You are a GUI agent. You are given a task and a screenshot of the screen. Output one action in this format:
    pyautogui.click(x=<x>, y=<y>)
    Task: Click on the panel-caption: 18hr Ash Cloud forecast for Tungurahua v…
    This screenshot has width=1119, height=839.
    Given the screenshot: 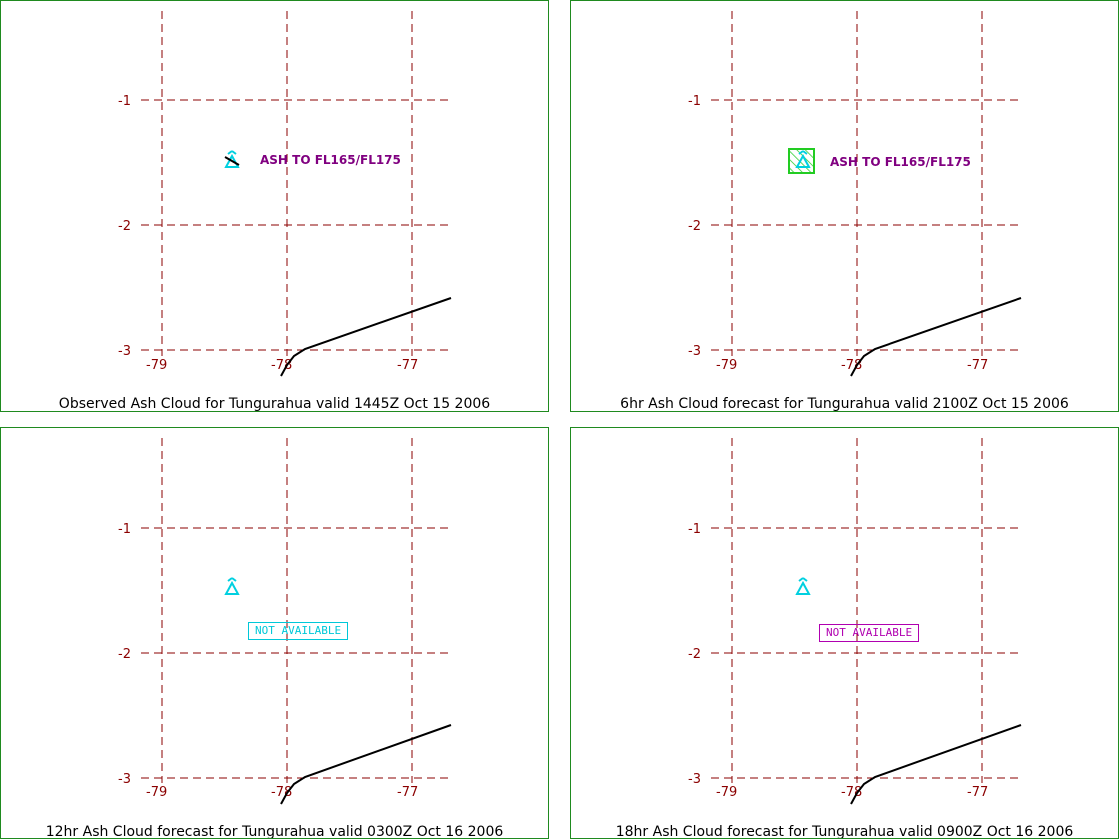 What is the action you would take?
    pyautogui.click(x=844, y=831)
    